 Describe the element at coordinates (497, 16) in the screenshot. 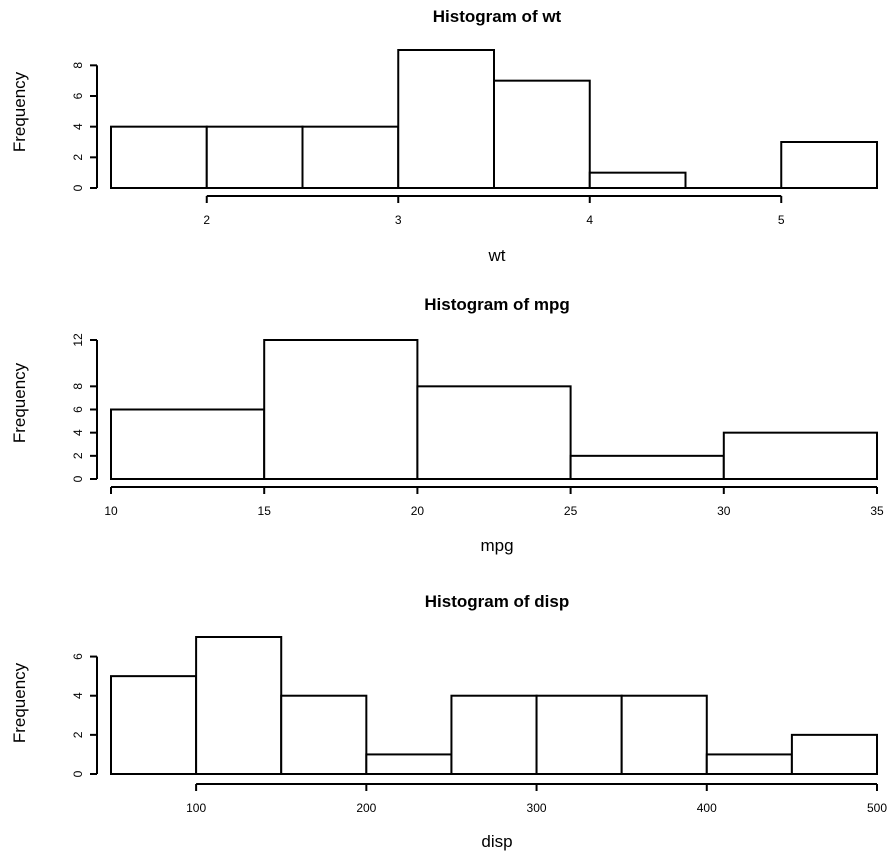

I see `chart-title: Histogram of wt` at that location.